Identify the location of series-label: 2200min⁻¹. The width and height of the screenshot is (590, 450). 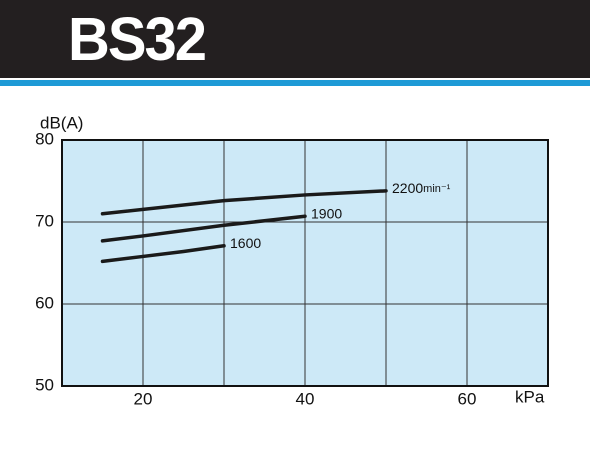
(421, 188).